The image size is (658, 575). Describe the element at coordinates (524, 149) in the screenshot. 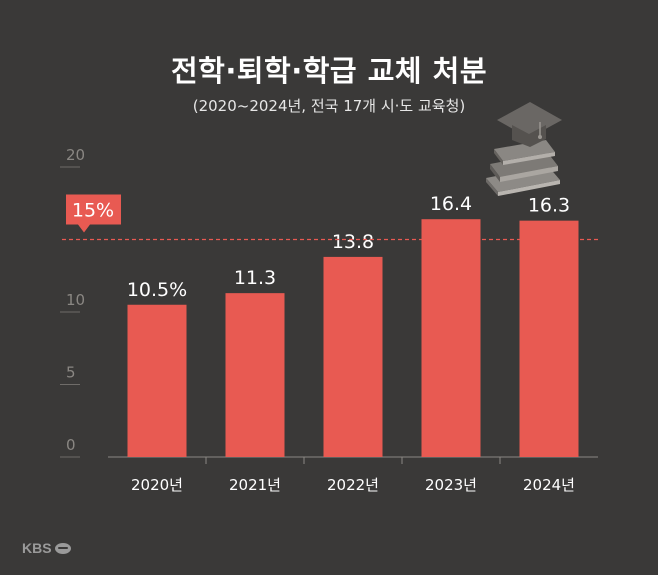

I see `books-graduation-cap-icon` at that location.